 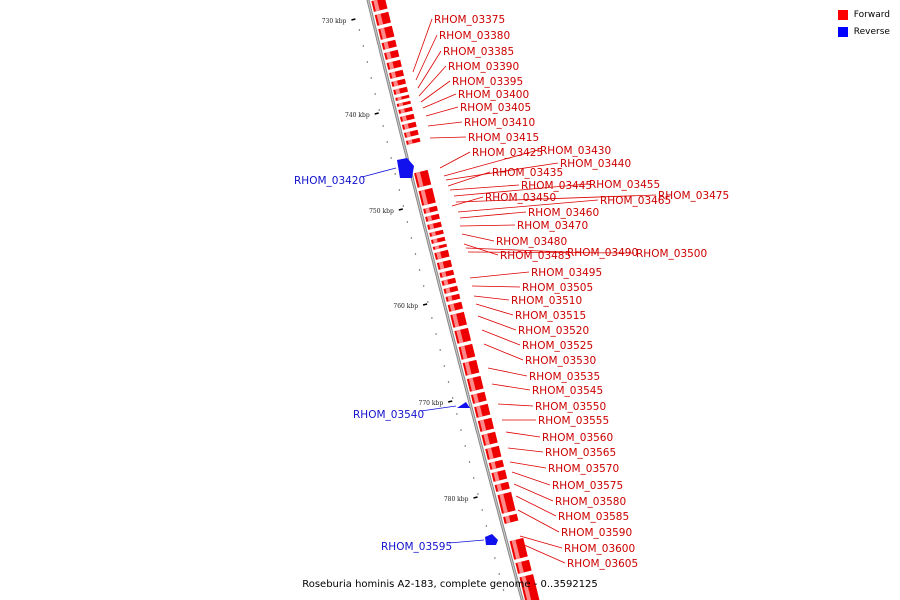 I want to click on forward-gene-label: RHOM_03485, so click(x=535, y=256).